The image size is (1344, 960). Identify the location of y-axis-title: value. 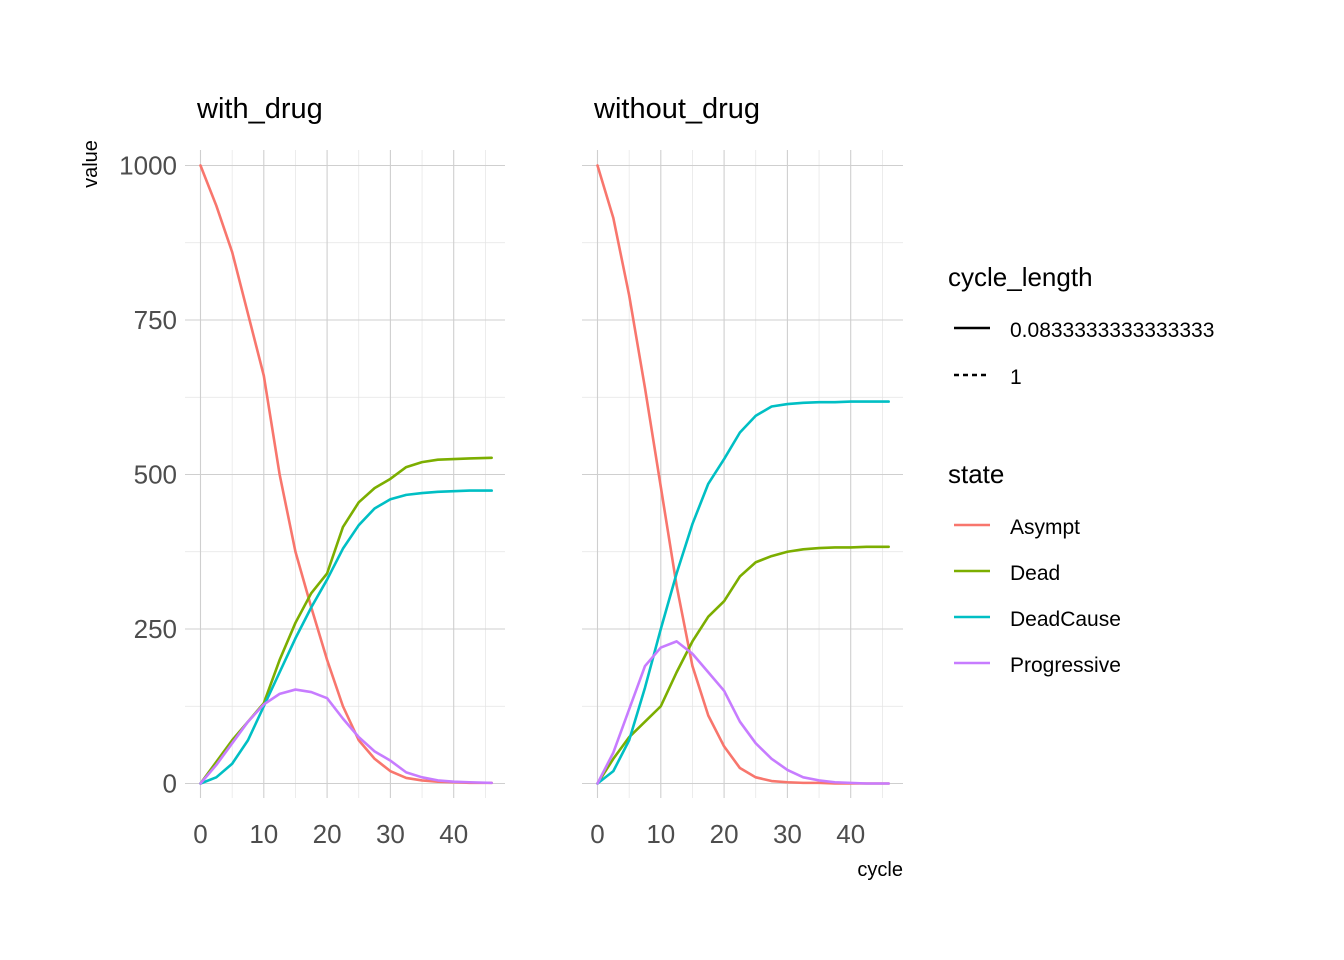
(91, 164).